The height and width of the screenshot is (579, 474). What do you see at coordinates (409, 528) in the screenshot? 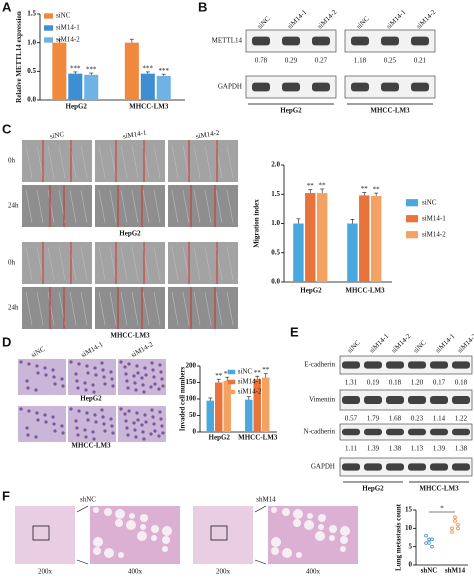
I see `y-tick-label: 10` at bounding box center [409, 528].